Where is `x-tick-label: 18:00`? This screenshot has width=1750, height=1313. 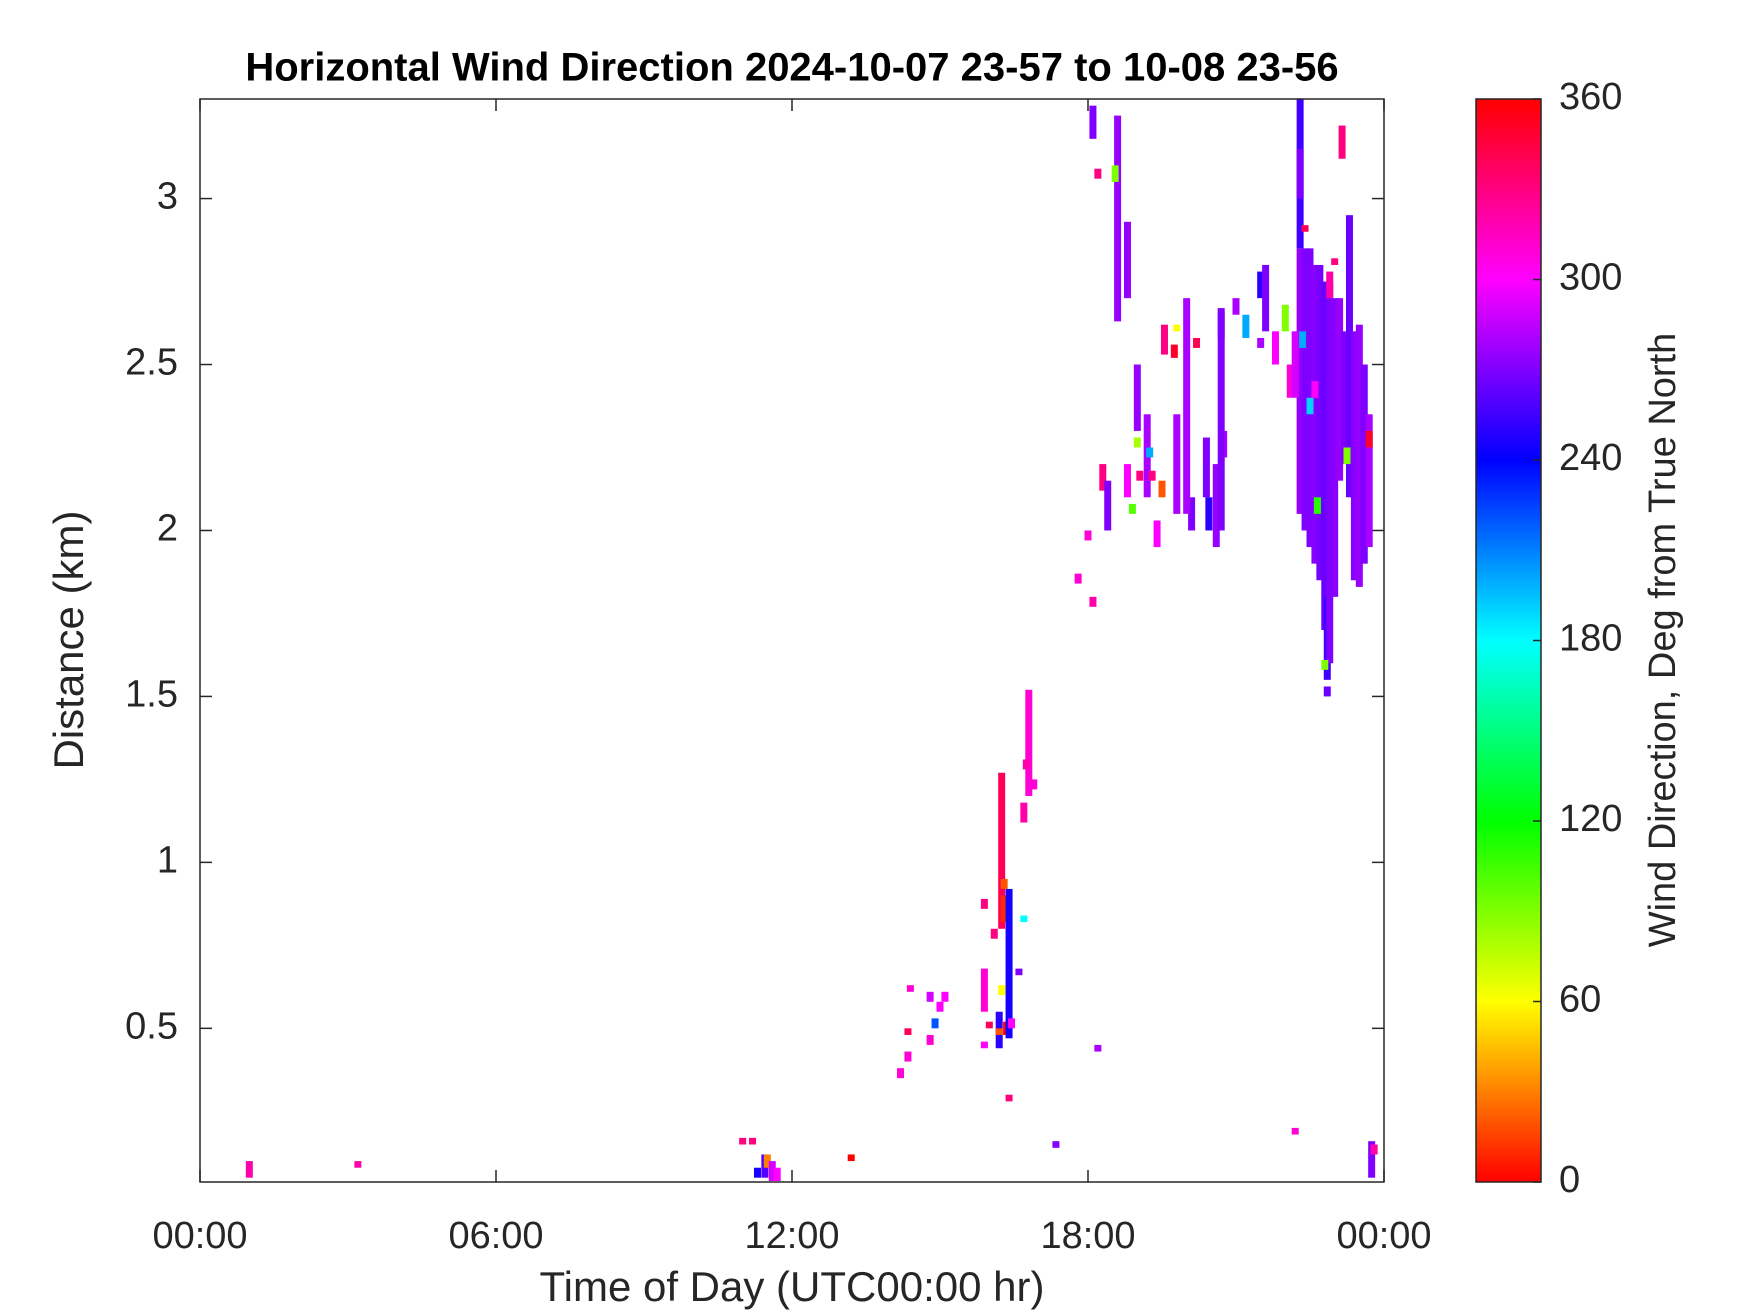
x-tick-label: 18:00 is located at coordinates (1087, 1236).